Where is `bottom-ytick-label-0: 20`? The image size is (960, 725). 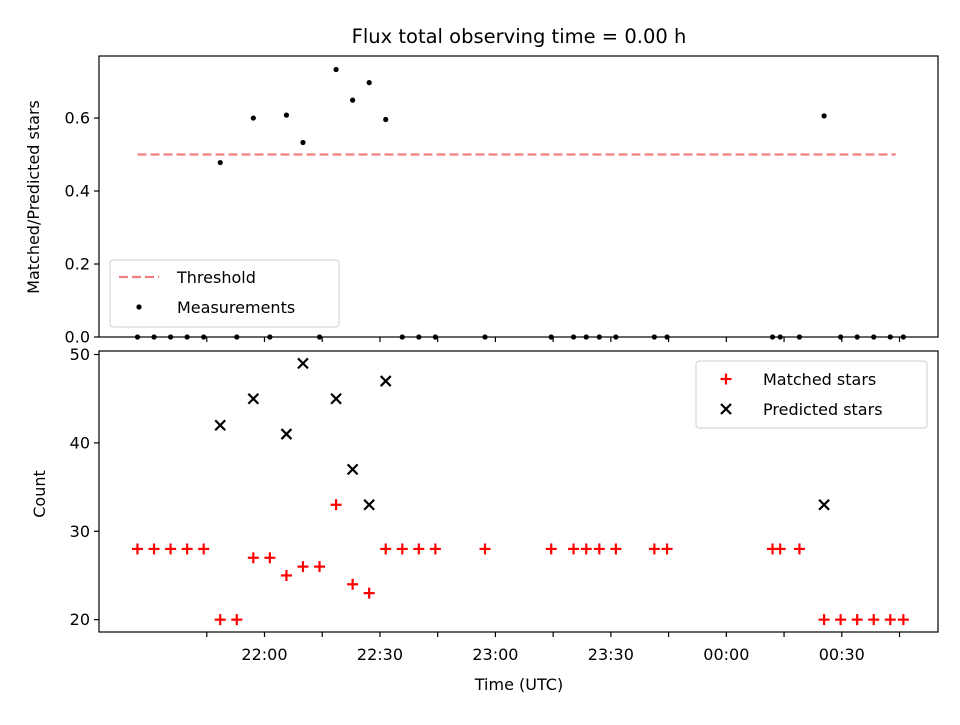
bottom-ytick-label-0: 20 is located at coordinates (80, 619).